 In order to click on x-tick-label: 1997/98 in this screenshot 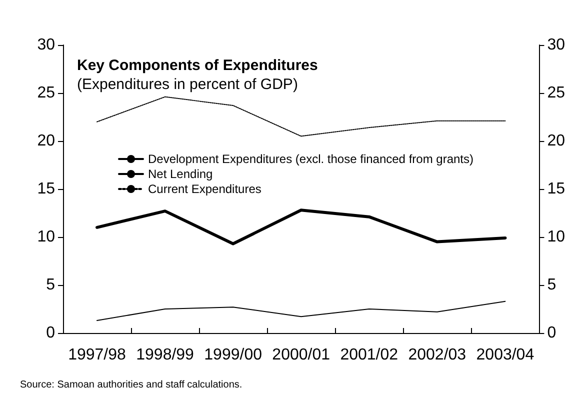, I will do `click(97, 355)`.